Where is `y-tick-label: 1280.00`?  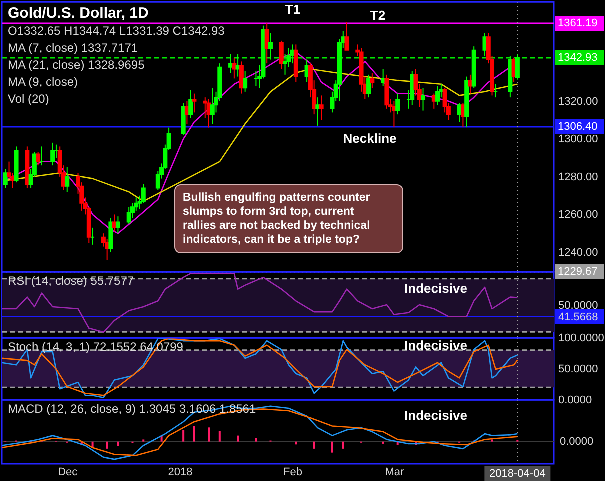 y-tick-label: 1280.00 is located at coordinates (578, 177).